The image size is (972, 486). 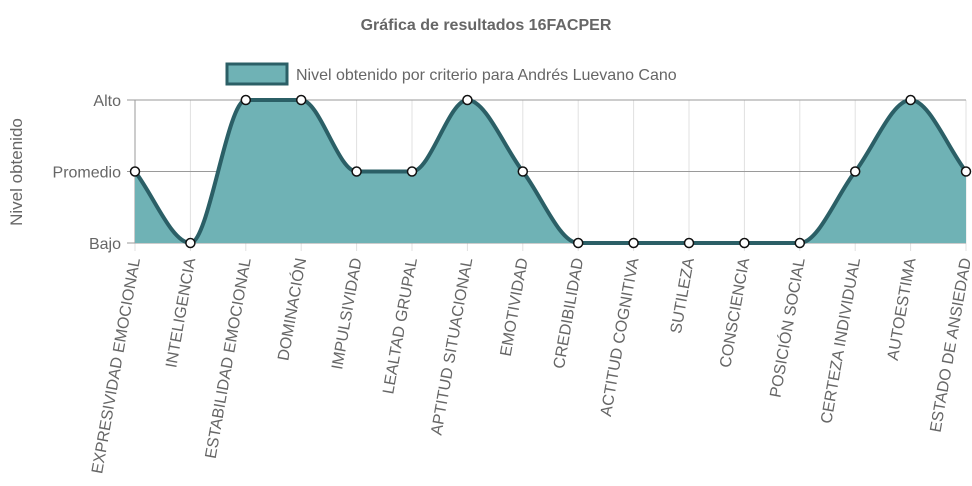 What do you see at coordinates (181, 312) in the screenshot?
I see `x-tick-label: INTELIGENCIA` at bounding box center [181, 312].